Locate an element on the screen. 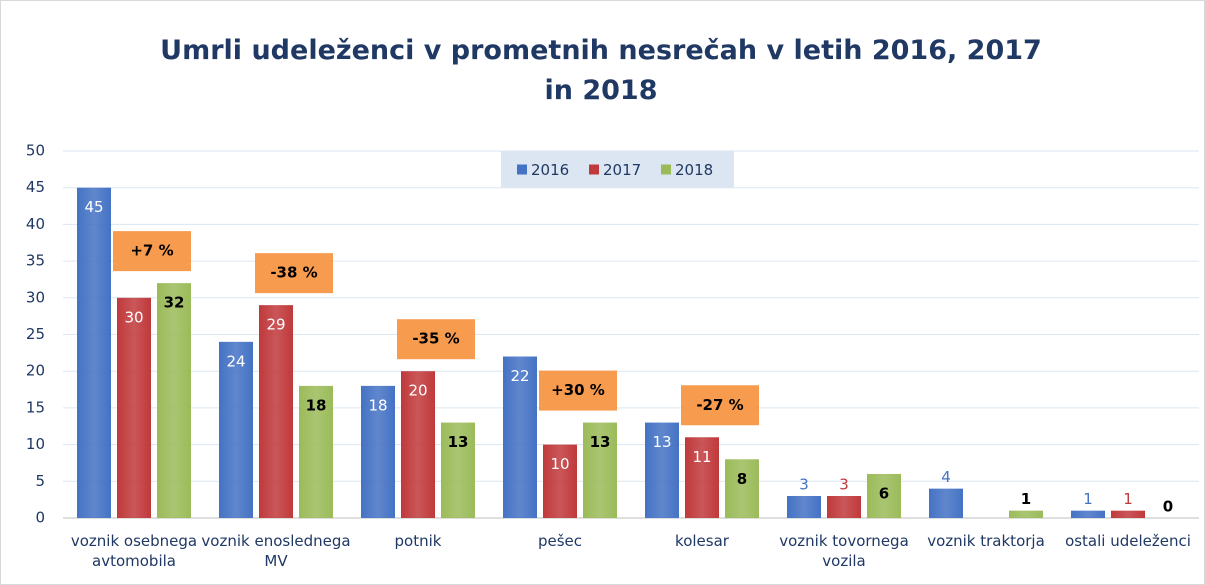 The image size is (1205, 585). data-label: 45 is located at coordinates (93, 207).